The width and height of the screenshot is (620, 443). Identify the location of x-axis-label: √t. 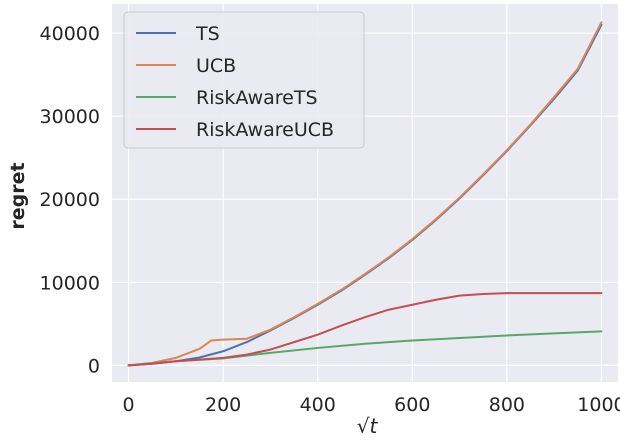
(368, 426).